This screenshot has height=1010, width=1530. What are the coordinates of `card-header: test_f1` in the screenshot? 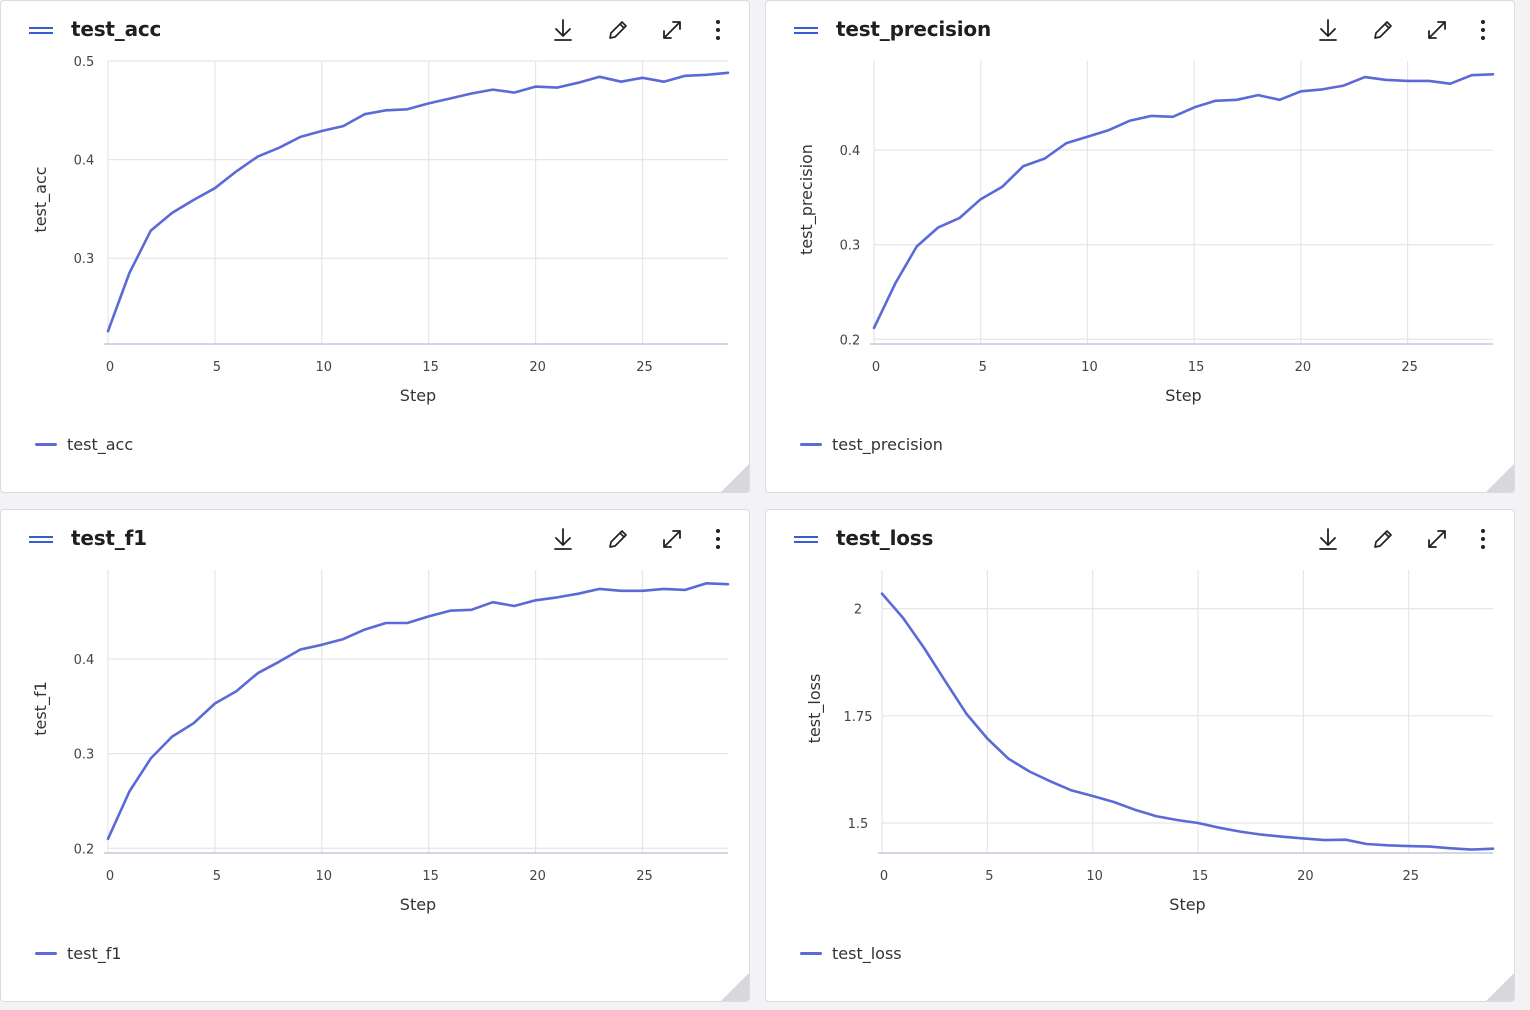 It's located at (375, 540).